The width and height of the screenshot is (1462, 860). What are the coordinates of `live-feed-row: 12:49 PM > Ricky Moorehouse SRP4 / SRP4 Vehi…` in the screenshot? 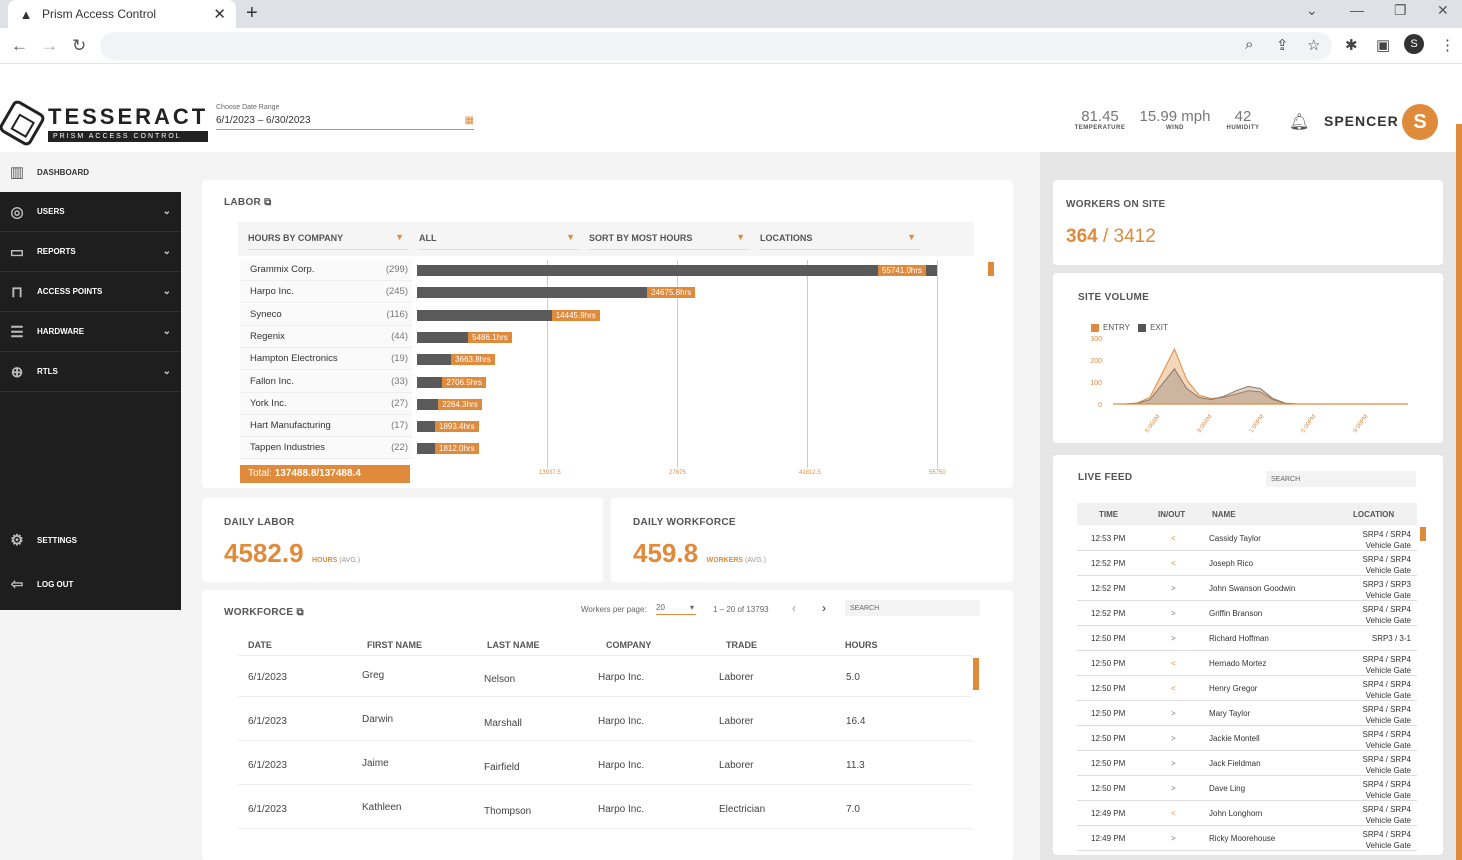 It's located at (1247, 838).